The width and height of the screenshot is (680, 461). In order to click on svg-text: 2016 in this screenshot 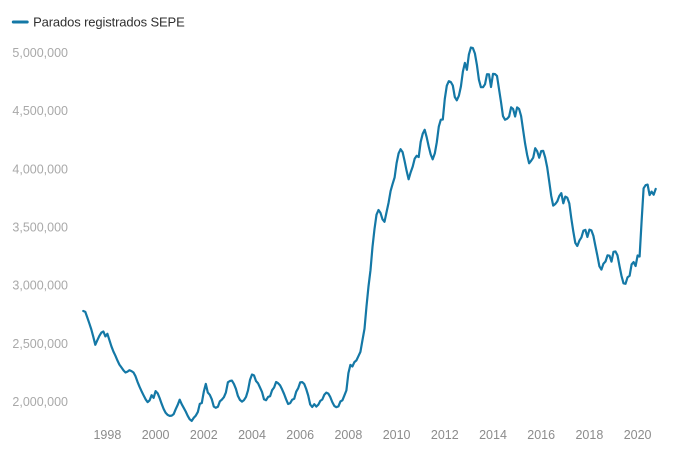, I will do `click(541, 435)`.